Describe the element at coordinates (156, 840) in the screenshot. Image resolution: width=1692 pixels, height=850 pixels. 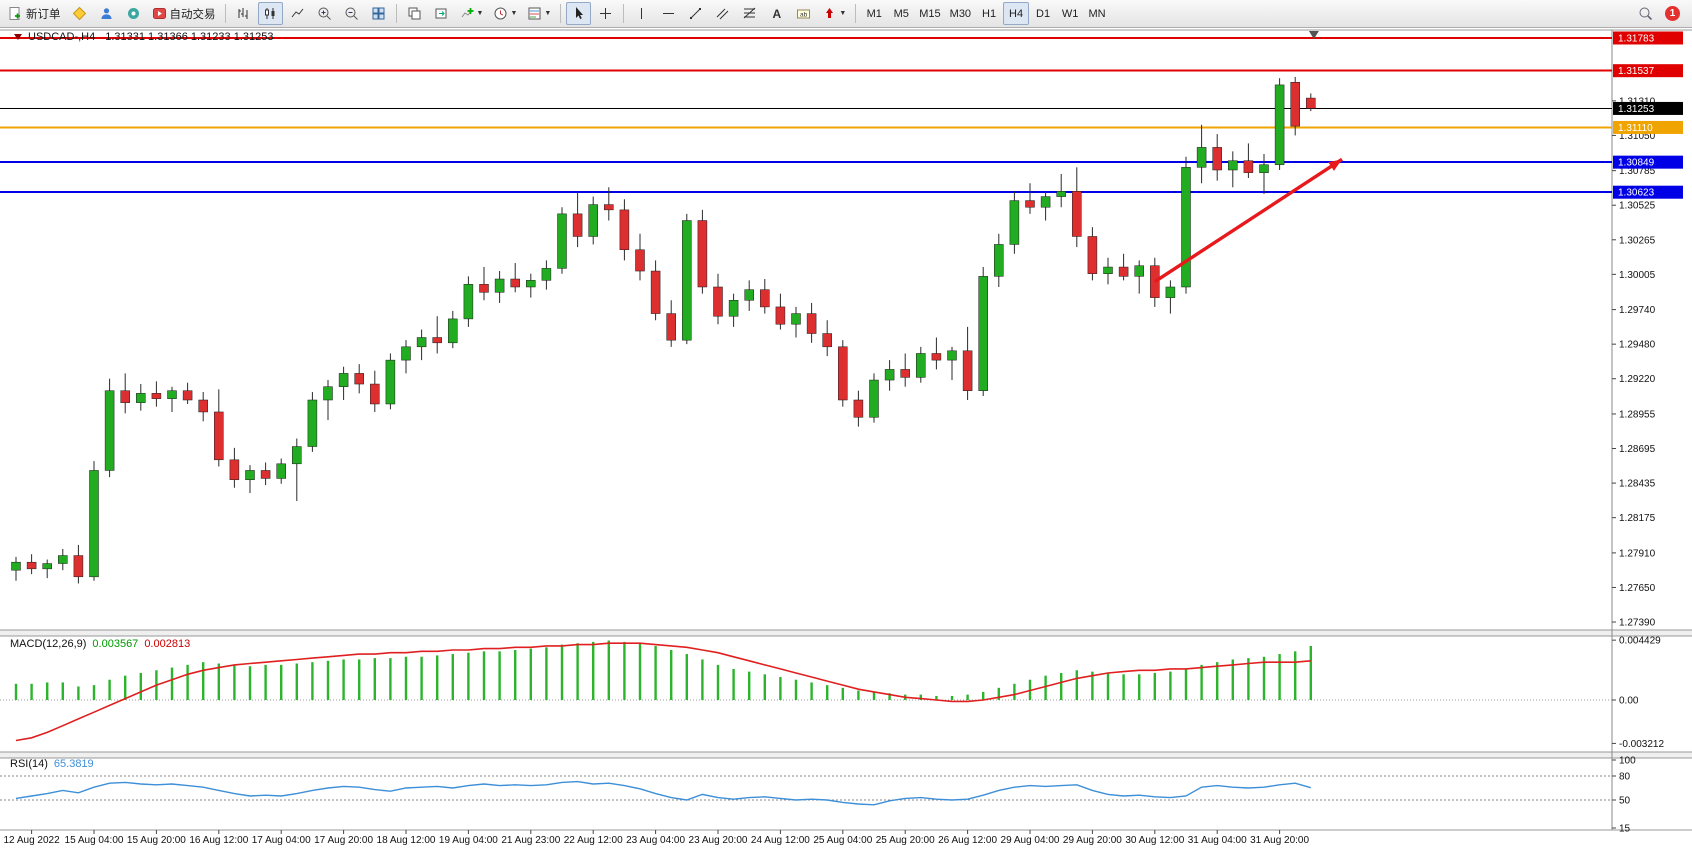
I see `svg-text: 15 Aug 20:00` at that location.